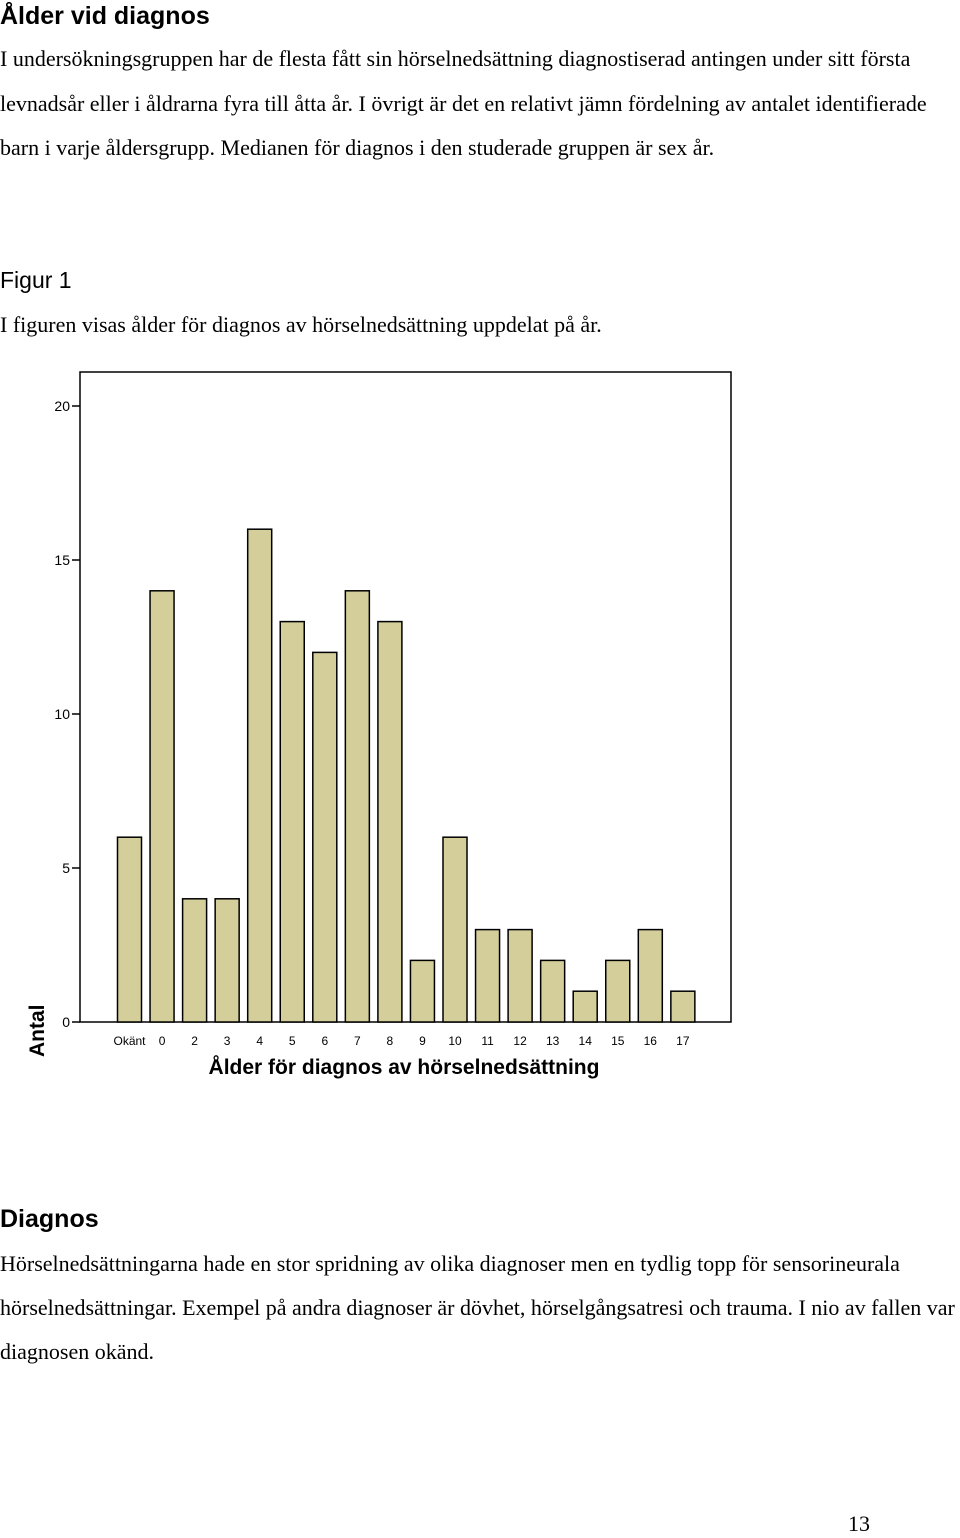 This screenshot has height=1538, width=960. I want to click on x-tick-label: 8, so click(390, 1041).